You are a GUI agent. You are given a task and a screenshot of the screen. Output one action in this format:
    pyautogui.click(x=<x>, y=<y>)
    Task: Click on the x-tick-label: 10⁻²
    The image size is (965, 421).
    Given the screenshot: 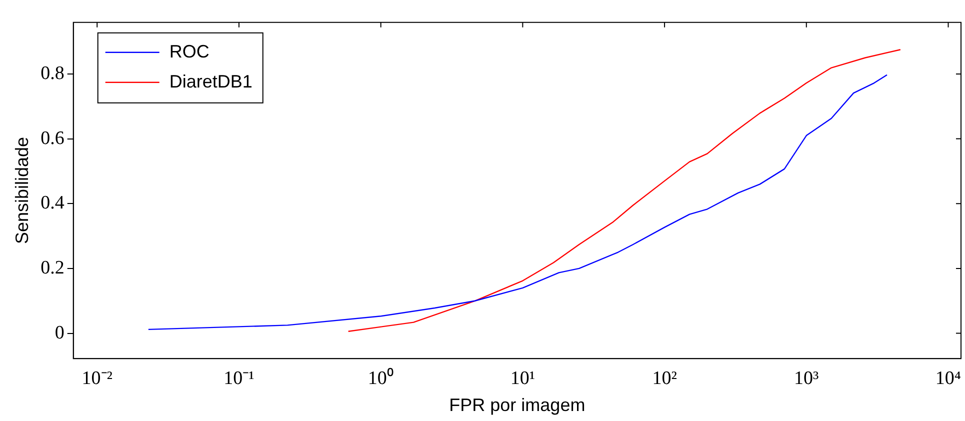 What is the action you would take?
    pyautogui.click(x=97, y=378)
    